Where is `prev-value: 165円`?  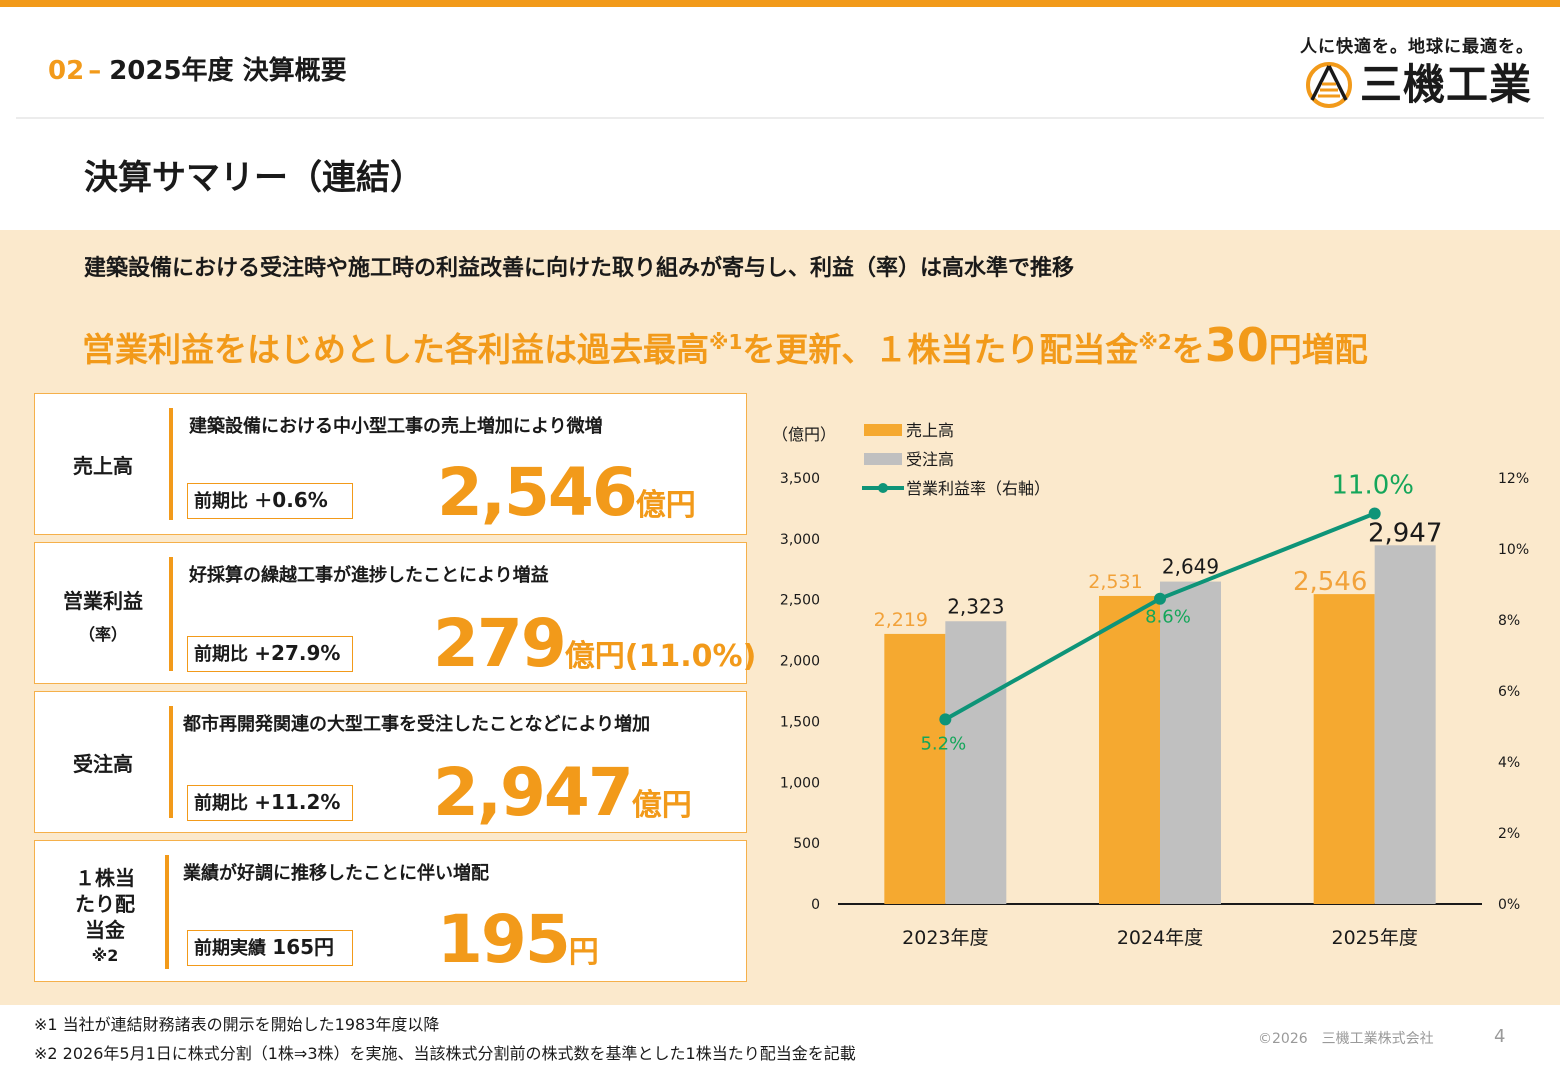 prev-value: 165円 is located at coordinates (303, 947).